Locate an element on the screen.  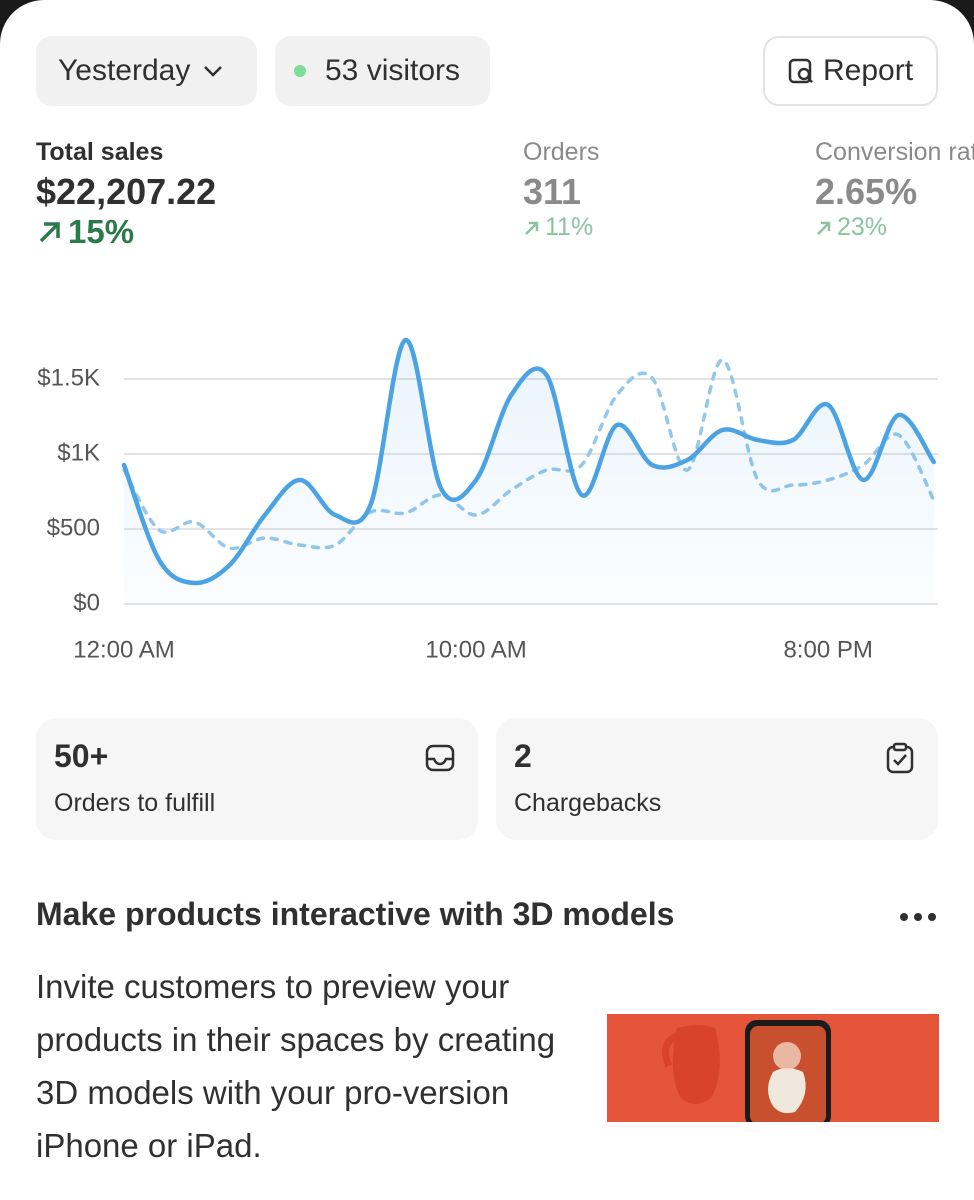
x-tick-label: 10:00 AM is located at coordinates (475, 649).